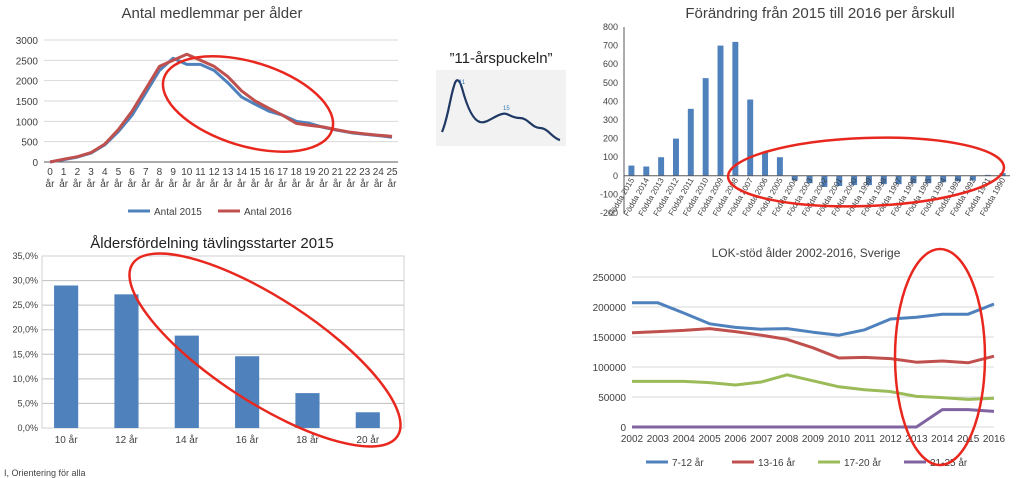 This screenshot has height=478, width=1024. What do you see at coordinates (178, 212) in the screenshot?
I see `legend-label: Antal 2015` at bounding box center [178, 212].